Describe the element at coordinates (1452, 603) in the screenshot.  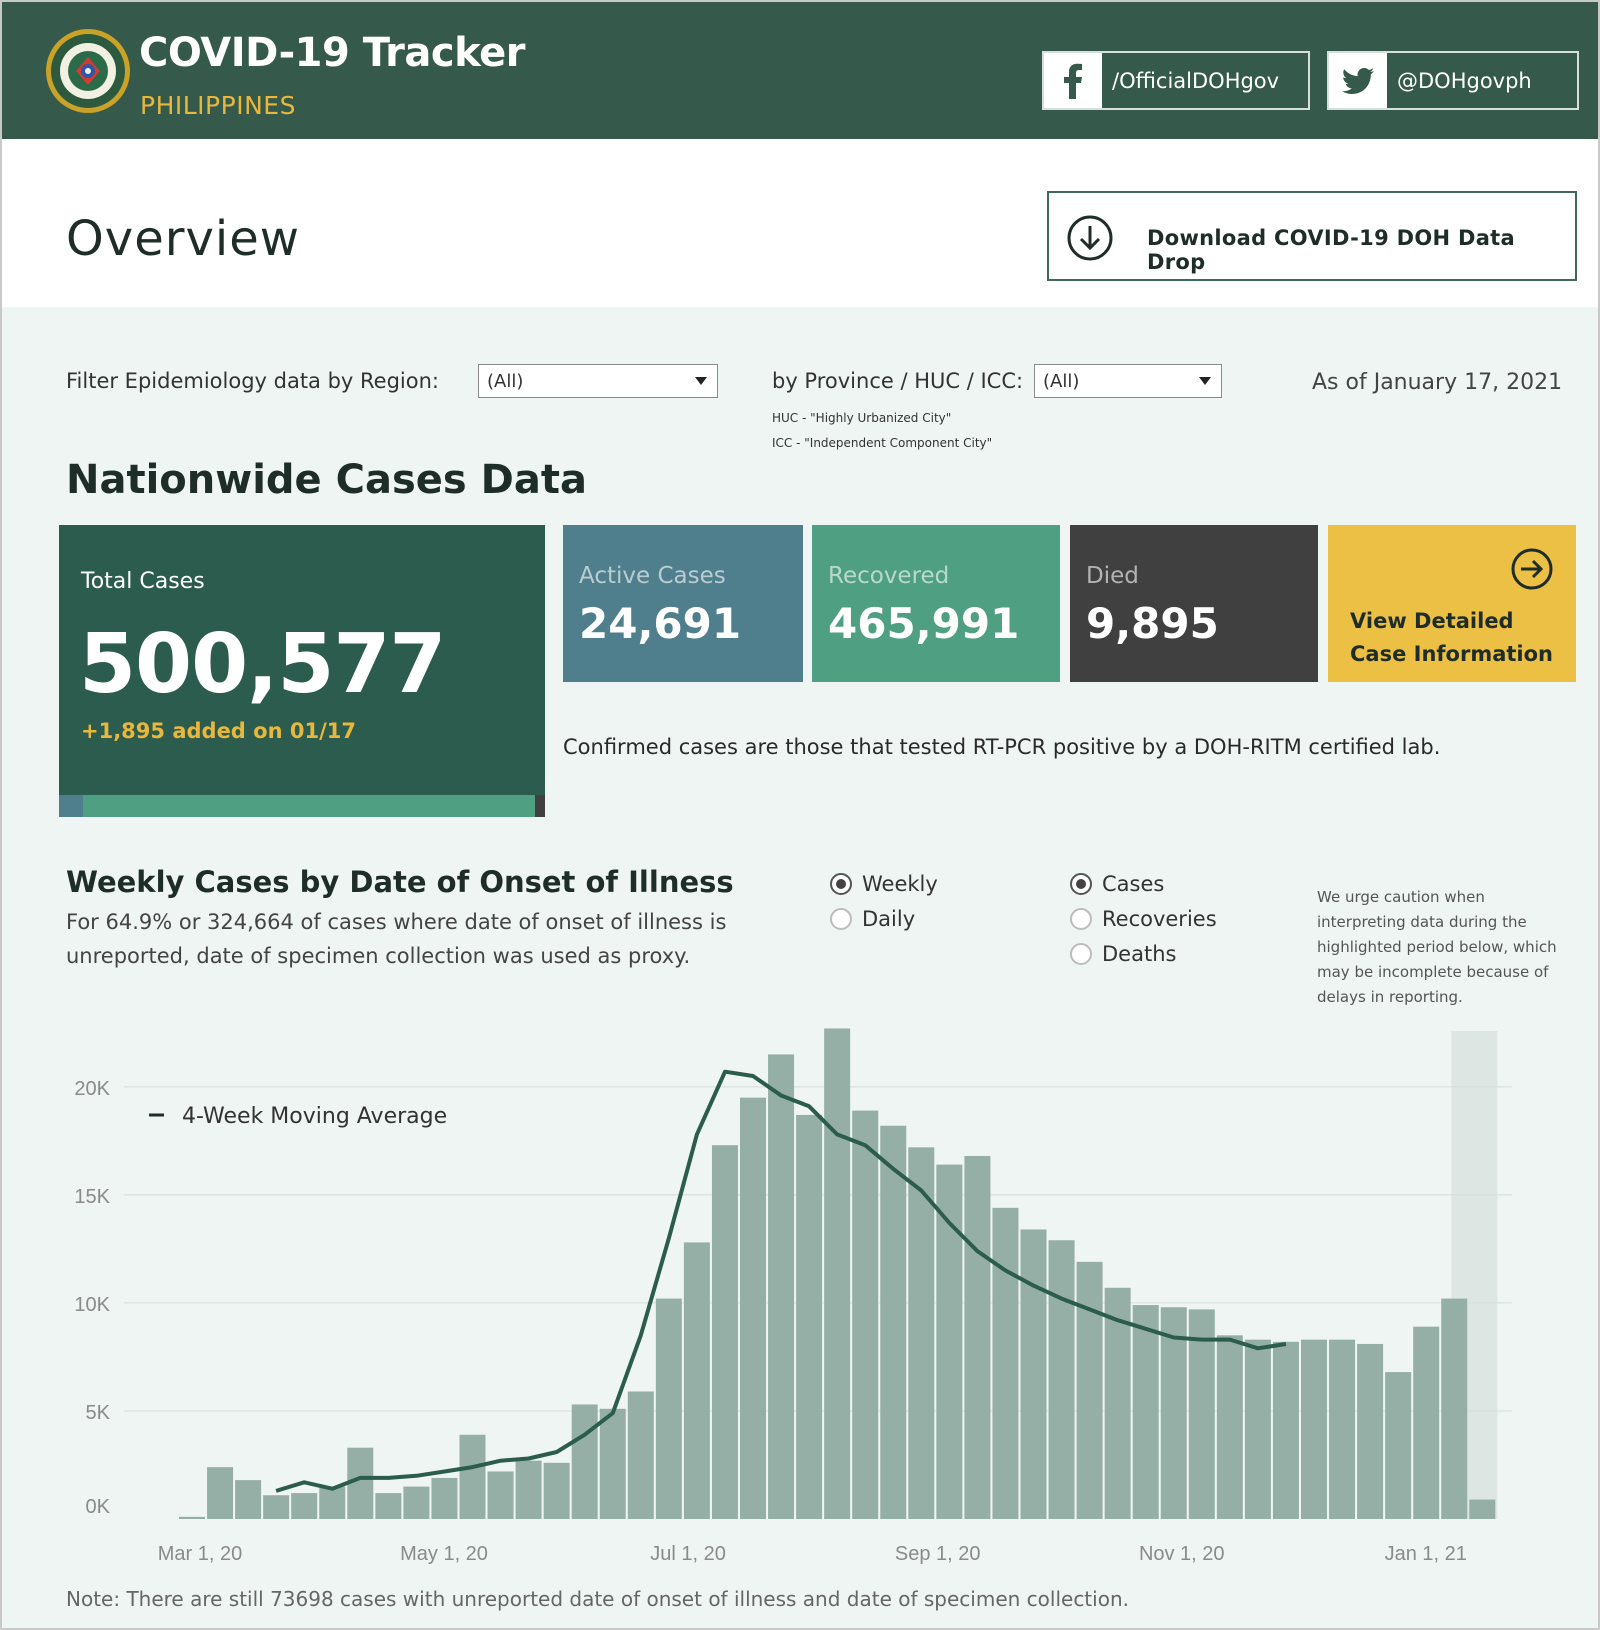
I see `view-detailed-case-button: View Detailed Case Information` at that location.